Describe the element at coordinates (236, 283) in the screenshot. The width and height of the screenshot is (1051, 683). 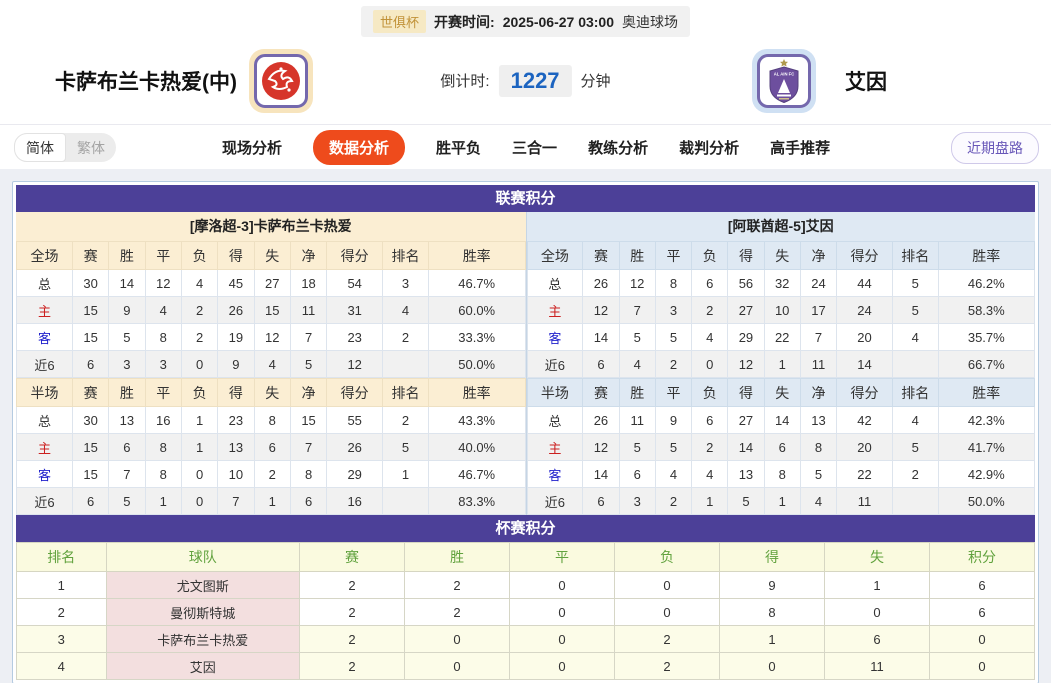
I see `table-cell: 45` at that location.